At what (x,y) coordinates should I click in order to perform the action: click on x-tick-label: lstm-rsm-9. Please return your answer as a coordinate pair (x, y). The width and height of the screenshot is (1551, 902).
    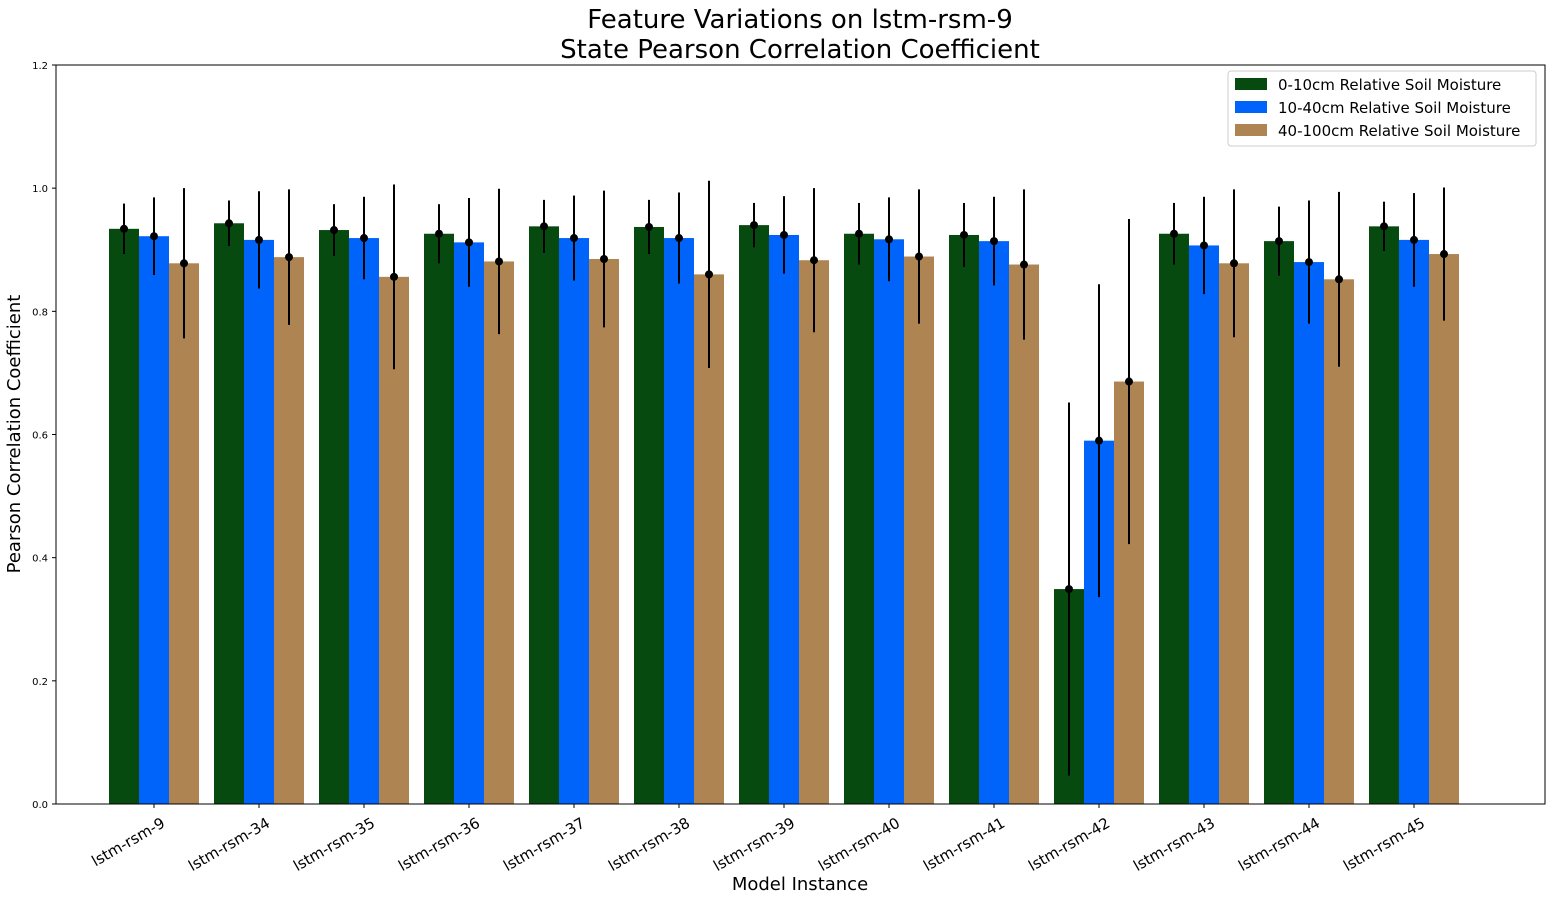
    Looking at the image, I should click on (128, 842).